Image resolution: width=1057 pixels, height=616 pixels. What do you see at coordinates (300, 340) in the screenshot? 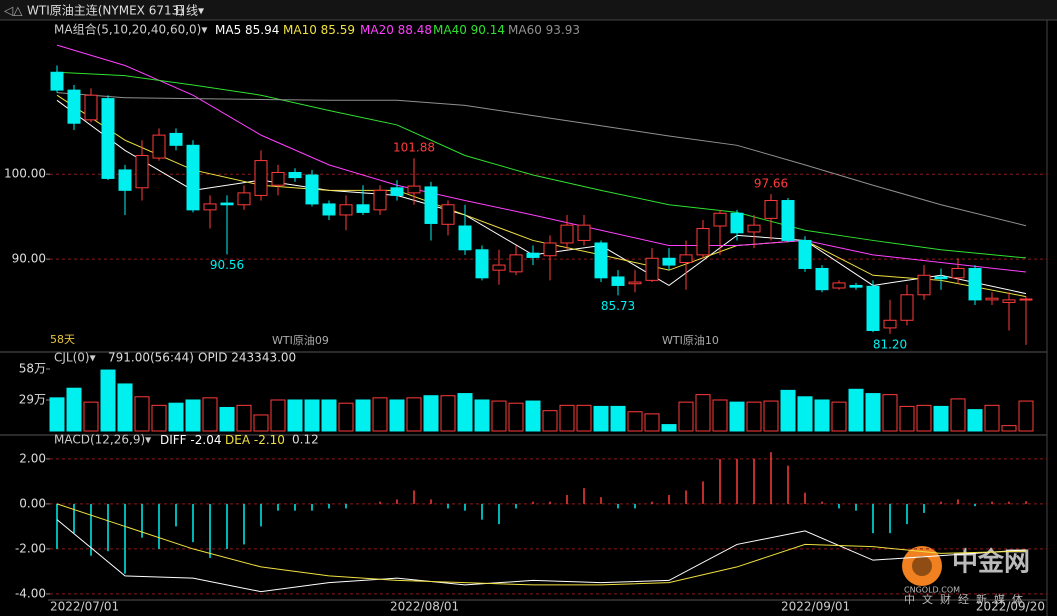
I see `contract-note: WTI原油09` at bounding box center [300, 340].